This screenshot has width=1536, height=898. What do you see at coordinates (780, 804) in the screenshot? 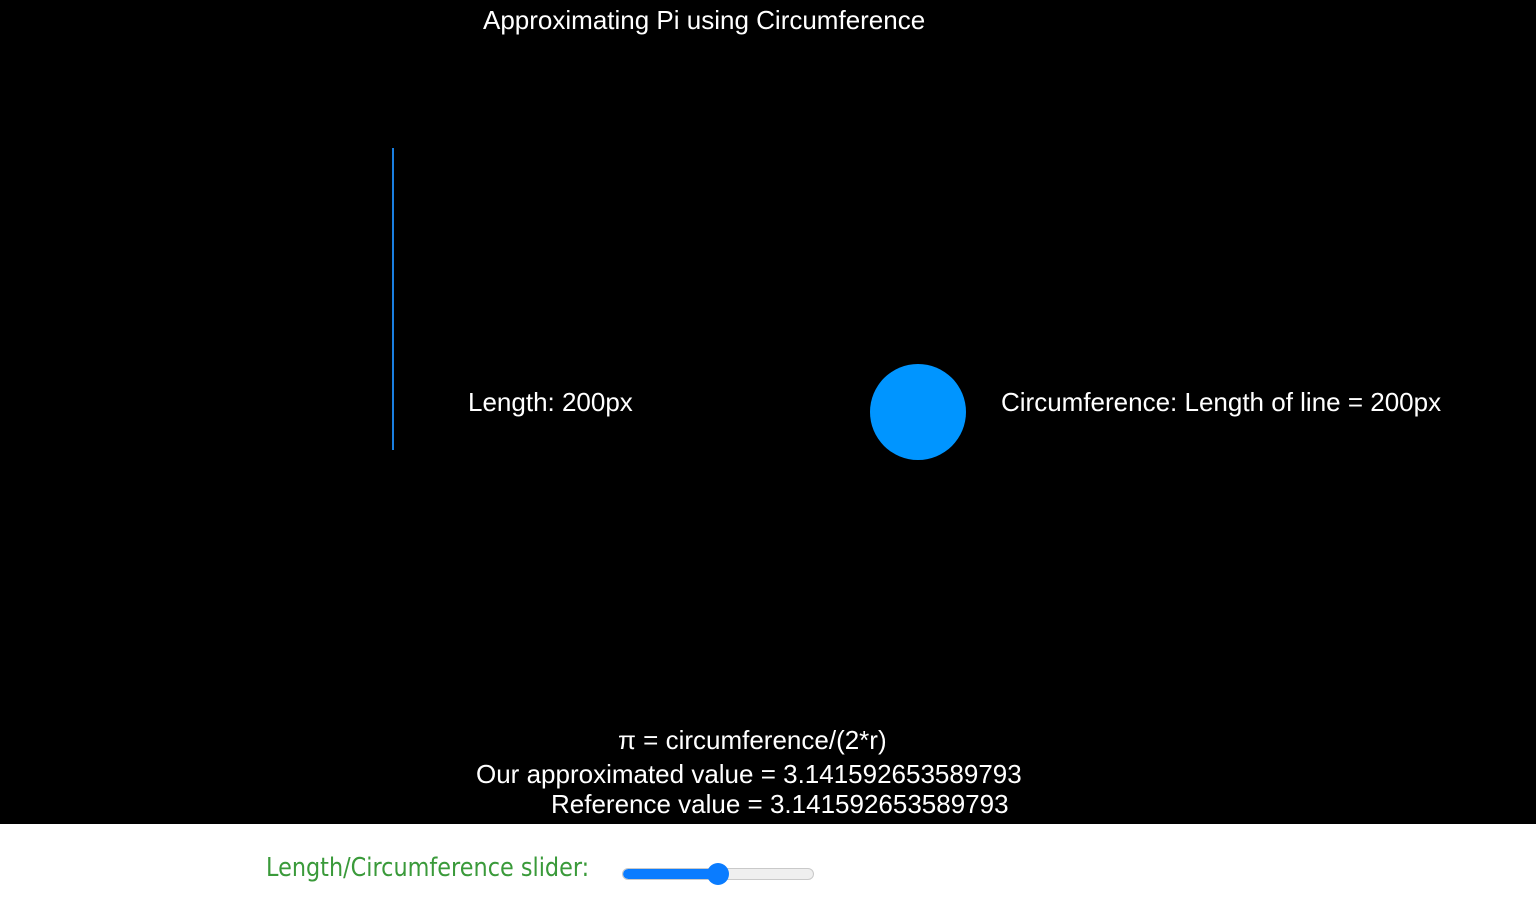
I see `reference-value: Reference value = 3.141592653589793` at bounding box center [780, 804].